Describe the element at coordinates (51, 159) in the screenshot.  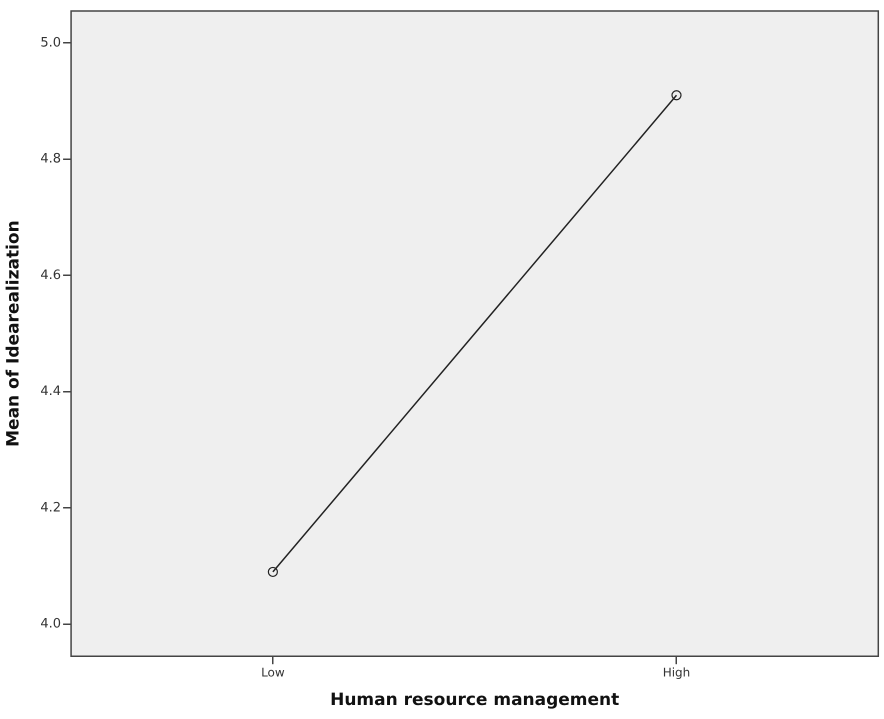
I see `y-tick-label: 4.8` at that location.